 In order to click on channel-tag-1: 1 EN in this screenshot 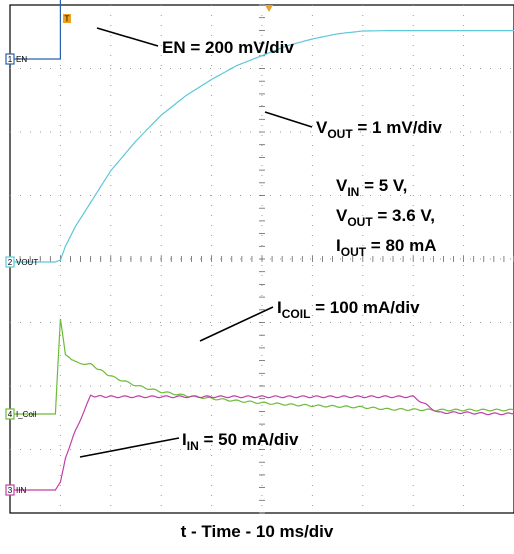, I will do `click(16, 59)`.